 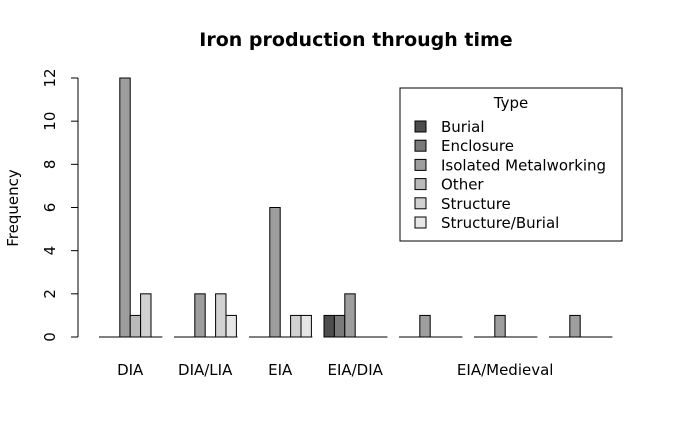 What do you see at coordinates (500, 223) in the screenshot?
I see `legend-label: Structure/Burial` at bounding box center [500, 223].